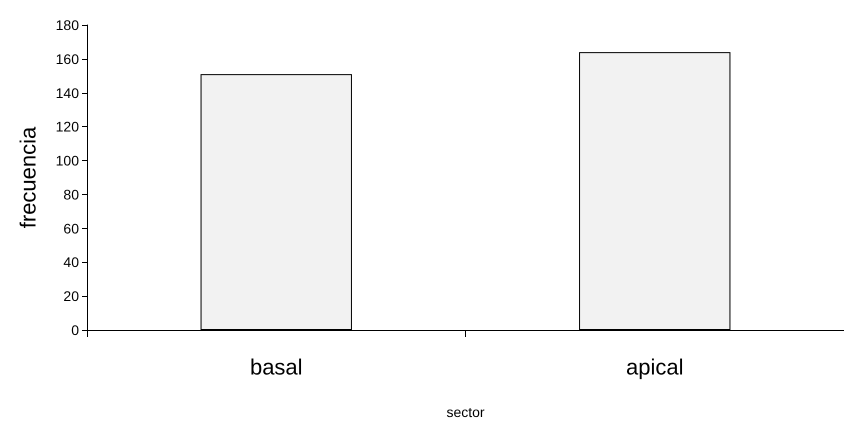 The width and height of the screenshot is (852, 434). What do you see at coordinates (68, 160) in the screenshot?
I see `y-tick-label: 100` at bounding box center [68, 160].